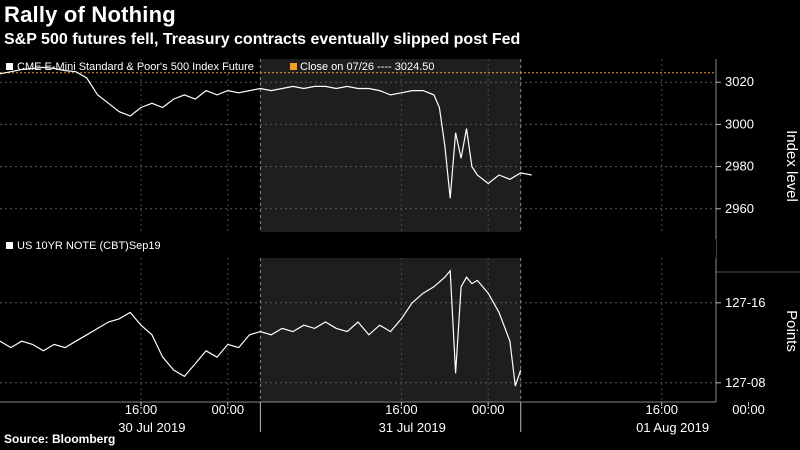 The height and width of the screenshot is (450, 800). I want to click on tnote-legend-swatch, so click(9, 245).